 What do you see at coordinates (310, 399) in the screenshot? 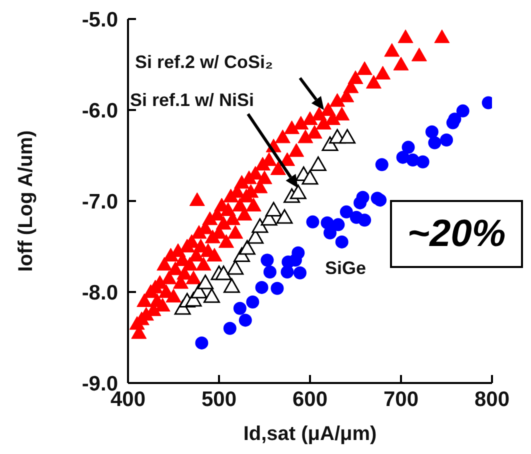
I see `x-tick-label: 600` at bounding box center [310, 399].